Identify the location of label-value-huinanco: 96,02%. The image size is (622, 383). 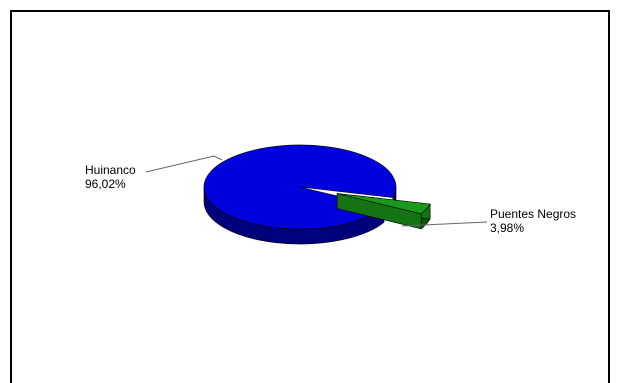
(105, 184).